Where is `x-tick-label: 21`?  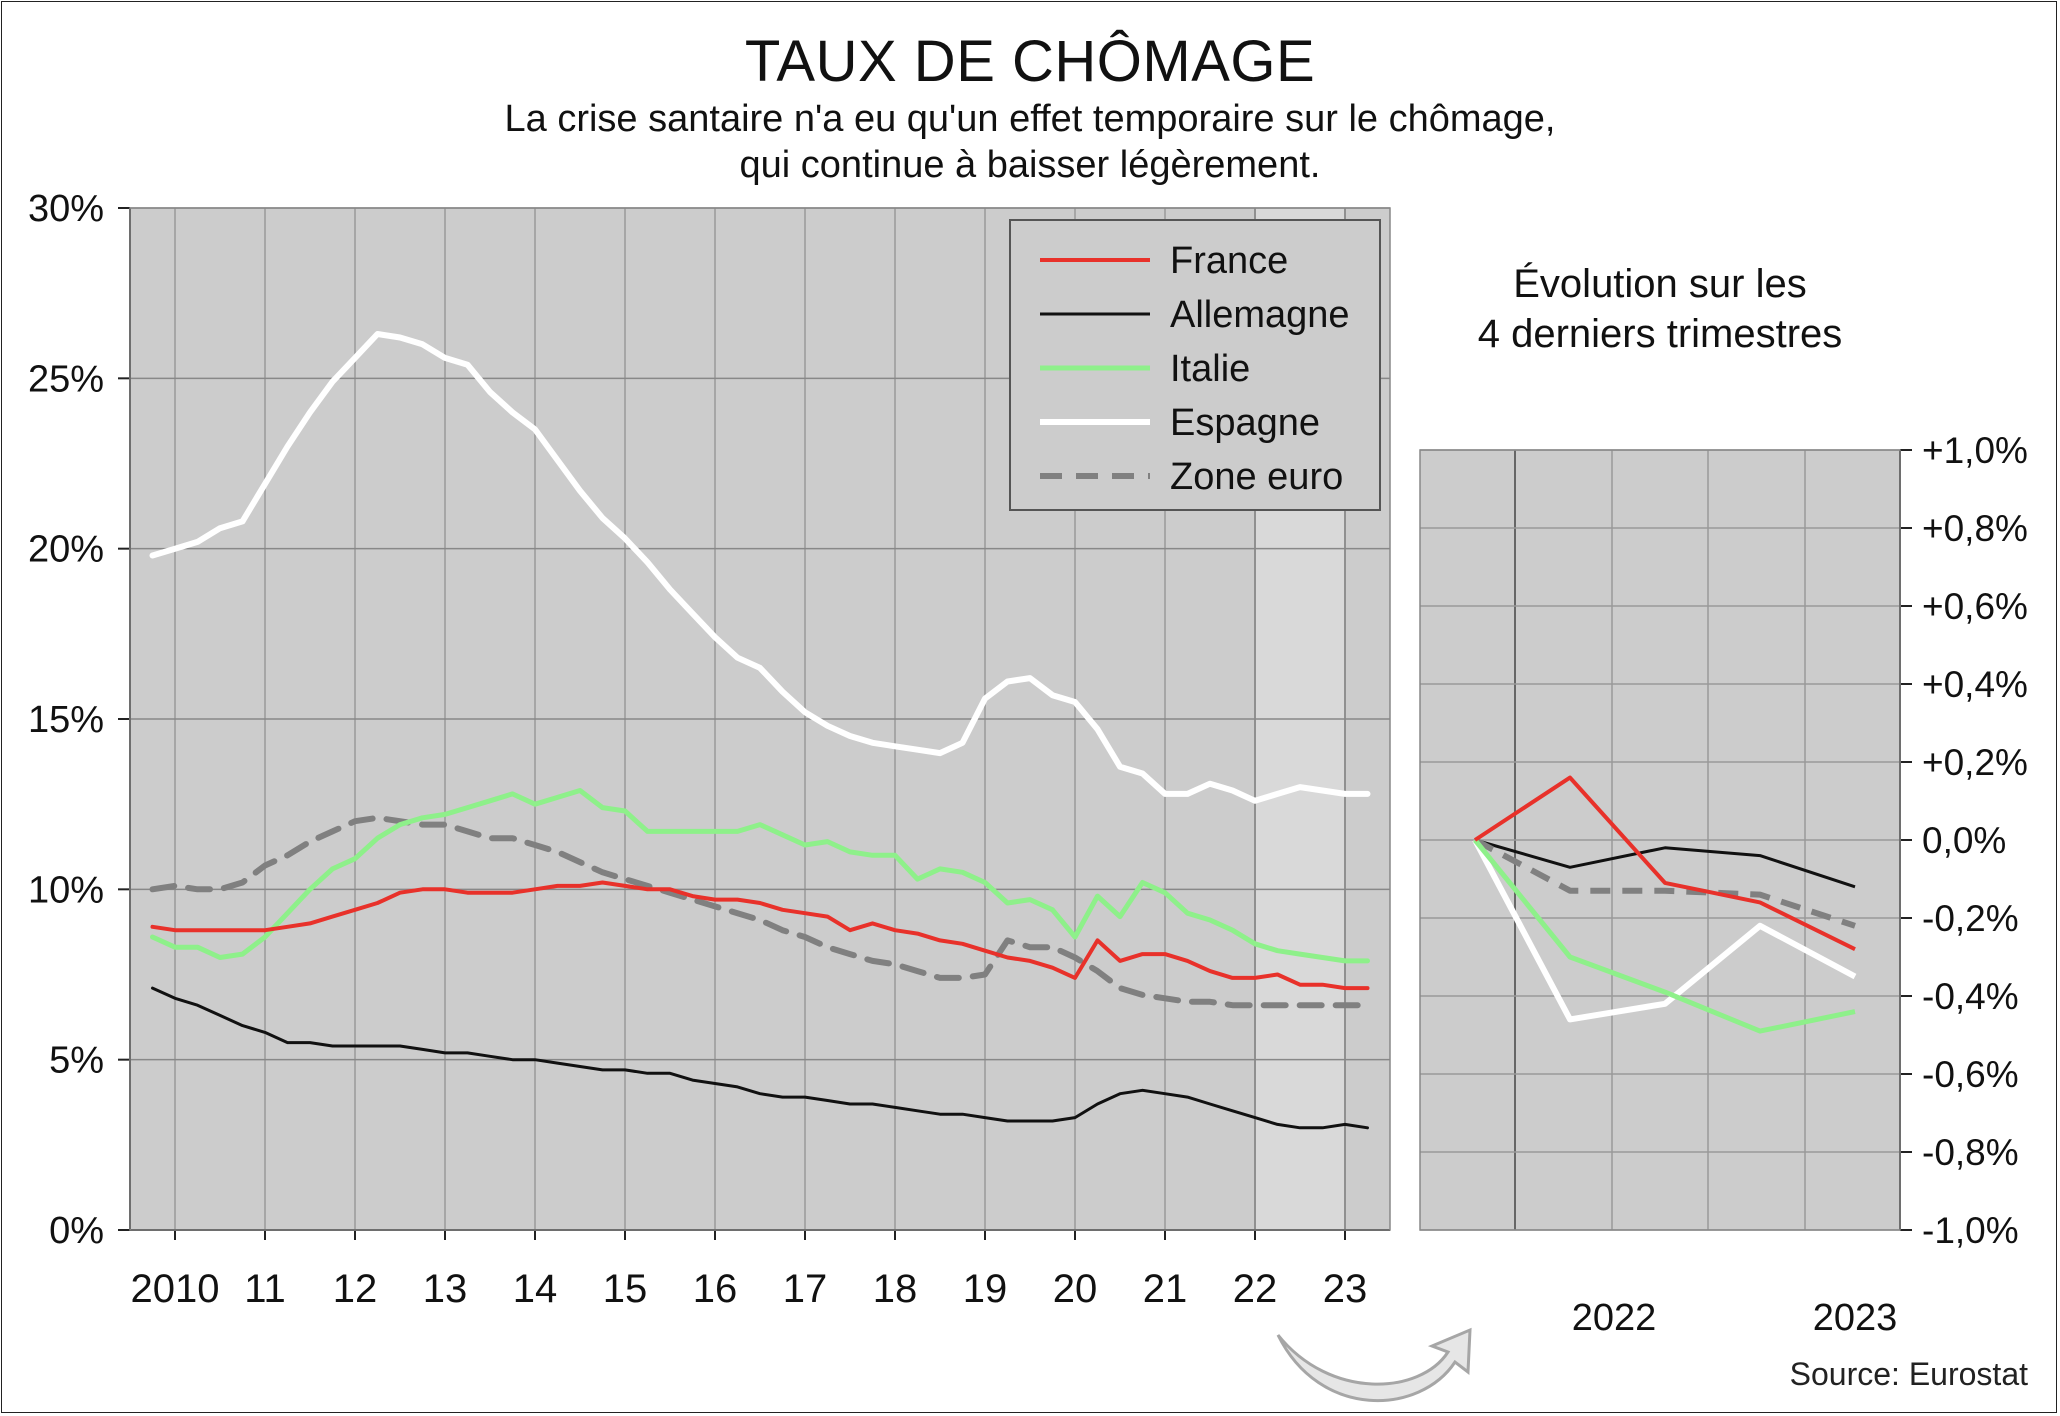
x-tick-label: 21 is located at coordinates (1165, 1289).